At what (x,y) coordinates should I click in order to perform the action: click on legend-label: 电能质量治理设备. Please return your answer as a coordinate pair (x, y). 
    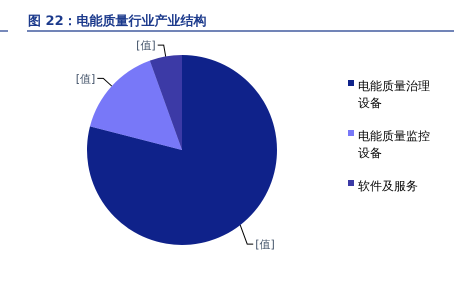
    Looking at the image, I should click on (394, 94).